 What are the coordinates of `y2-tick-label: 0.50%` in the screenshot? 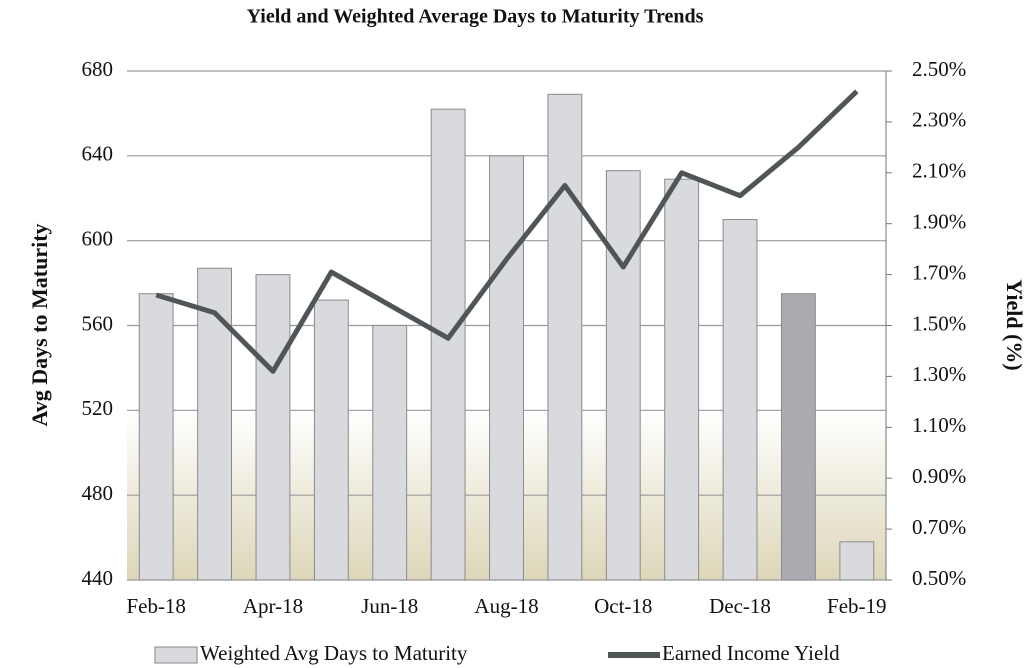 It's located at (939, 578).